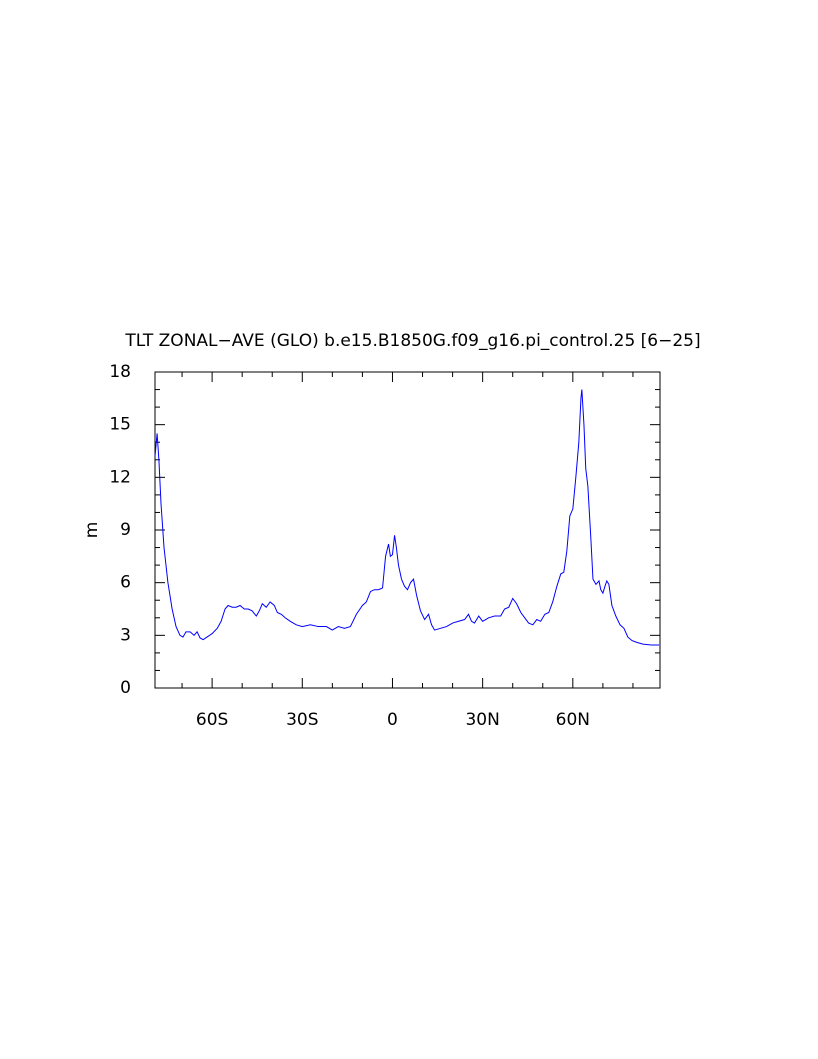 The width and height of the screenshot is (818, 1059). I want to click on x-tick-label: 60S, so click(212, 720).